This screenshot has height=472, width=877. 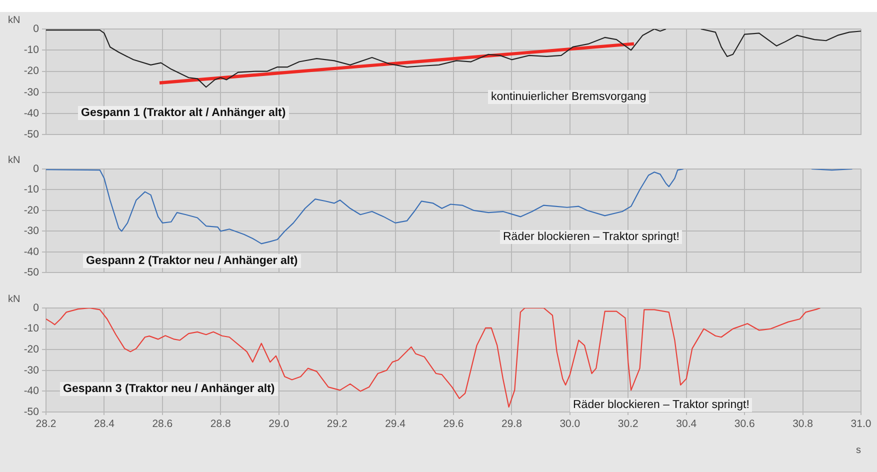 What do you see at coordinates (858, 450) in the screenshot?
I see `x-axis-title: s` at bounding box center [858, 450].